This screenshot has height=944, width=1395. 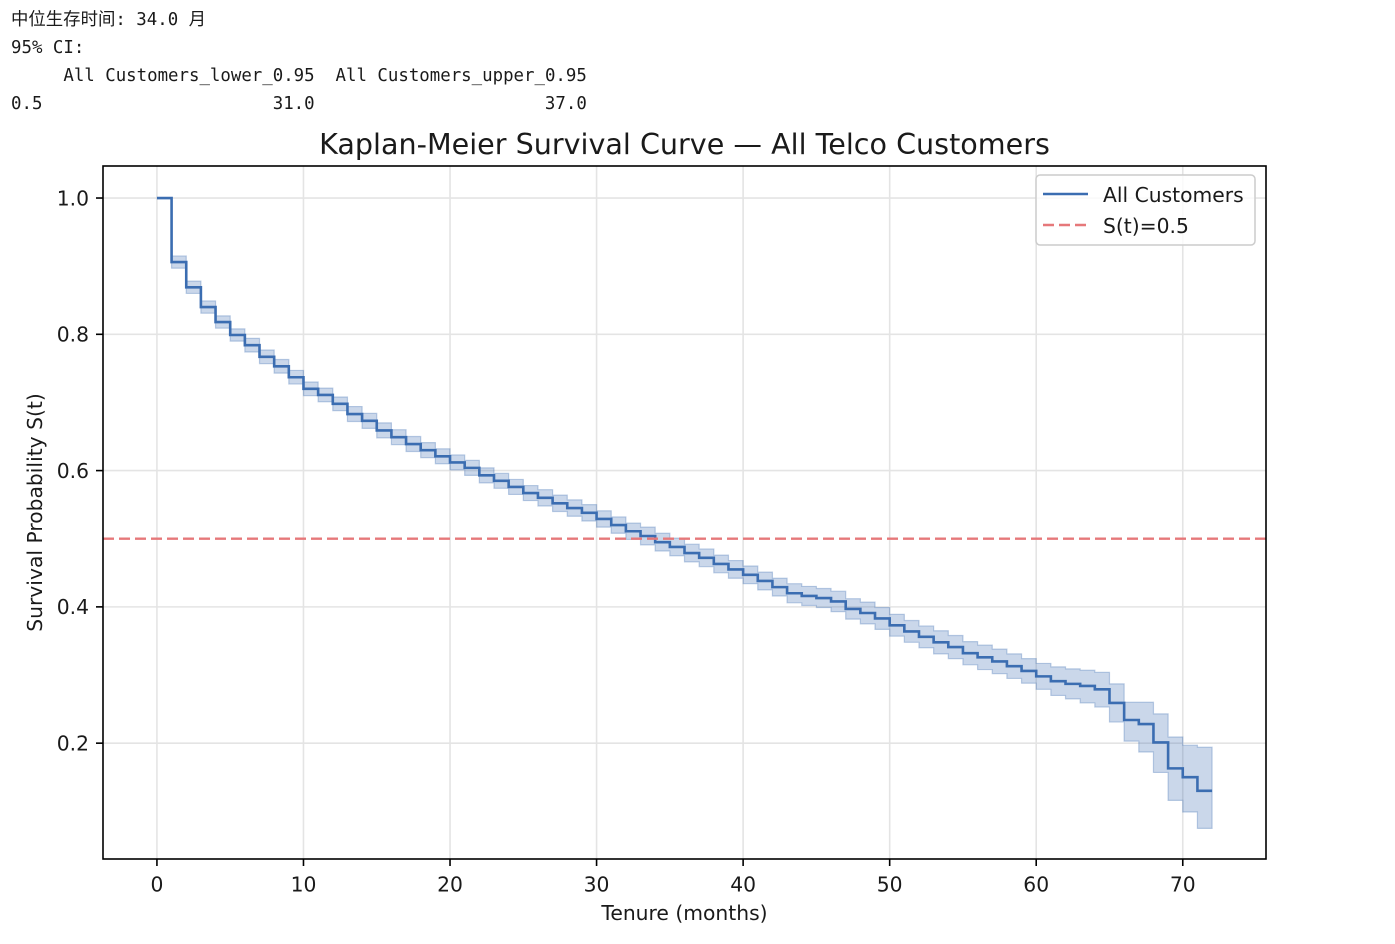 What do you see at coordinates (565, 104) in the screenshot?
I see `ci-upper-value: 37.0` at bounding box center [565, 104].